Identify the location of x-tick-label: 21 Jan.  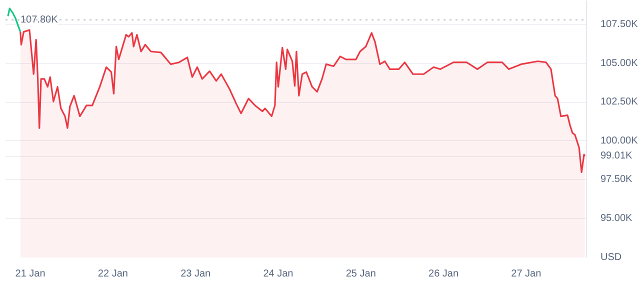
(30, 274).